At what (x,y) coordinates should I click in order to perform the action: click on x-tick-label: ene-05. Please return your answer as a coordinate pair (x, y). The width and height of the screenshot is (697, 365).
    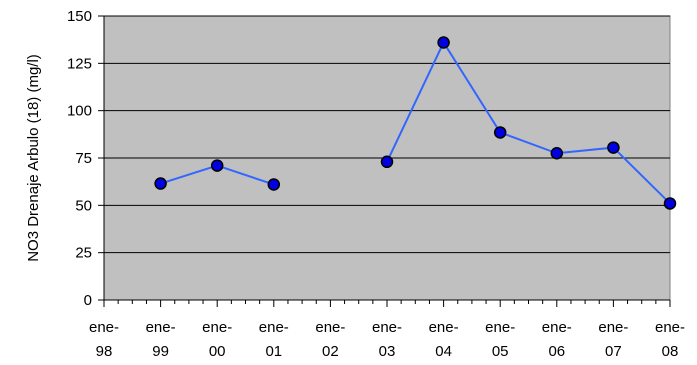
    Looking at the image, I should click on (500, 339).